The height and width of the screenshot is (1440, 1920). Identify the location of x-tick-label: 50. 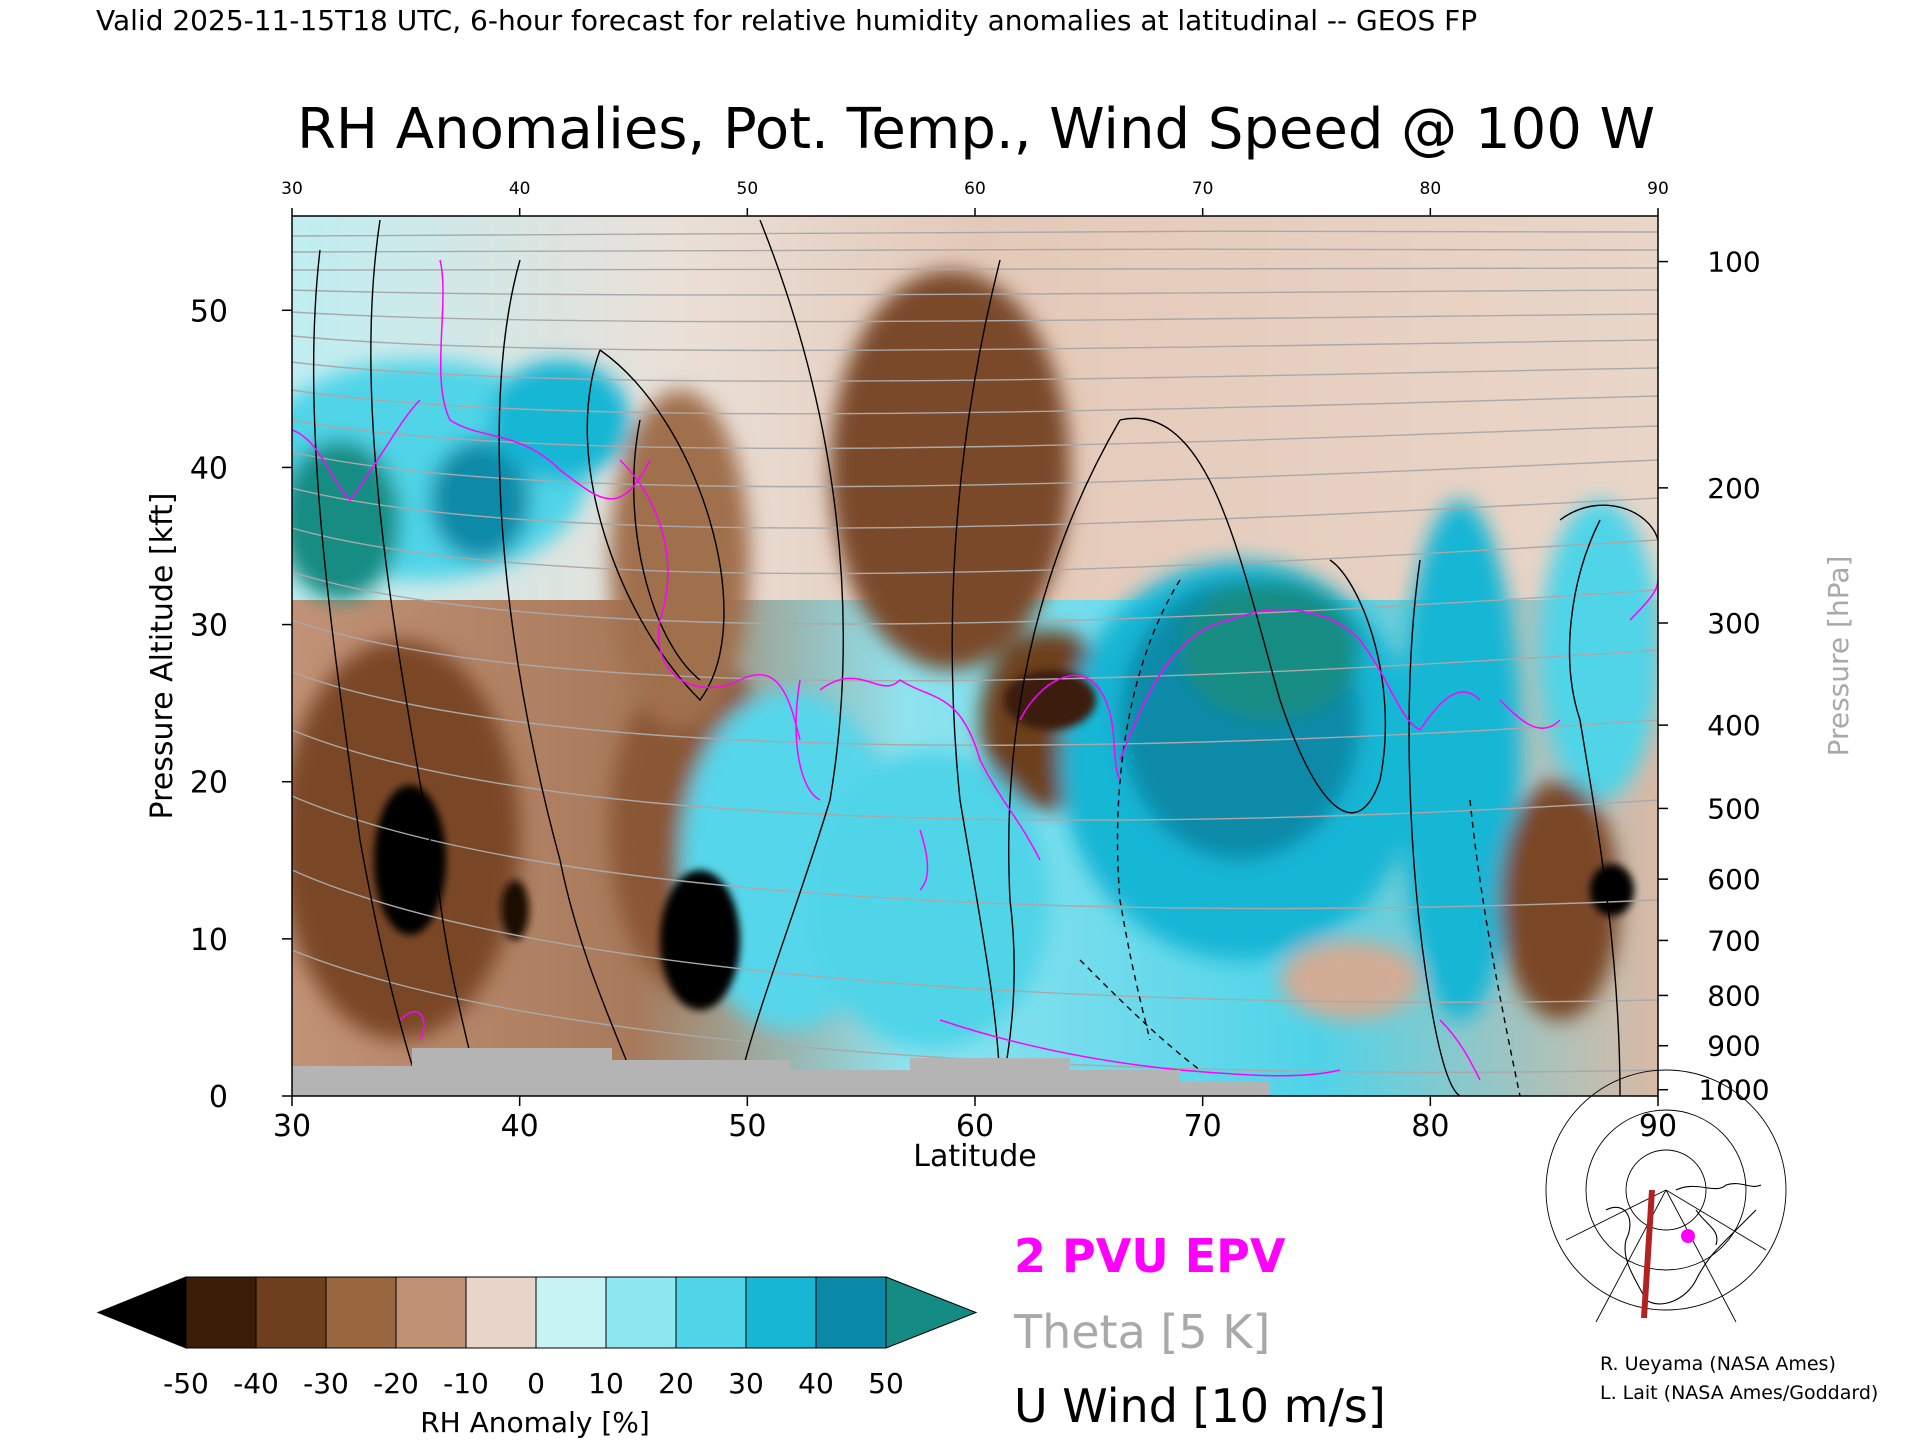
(747, 1126).